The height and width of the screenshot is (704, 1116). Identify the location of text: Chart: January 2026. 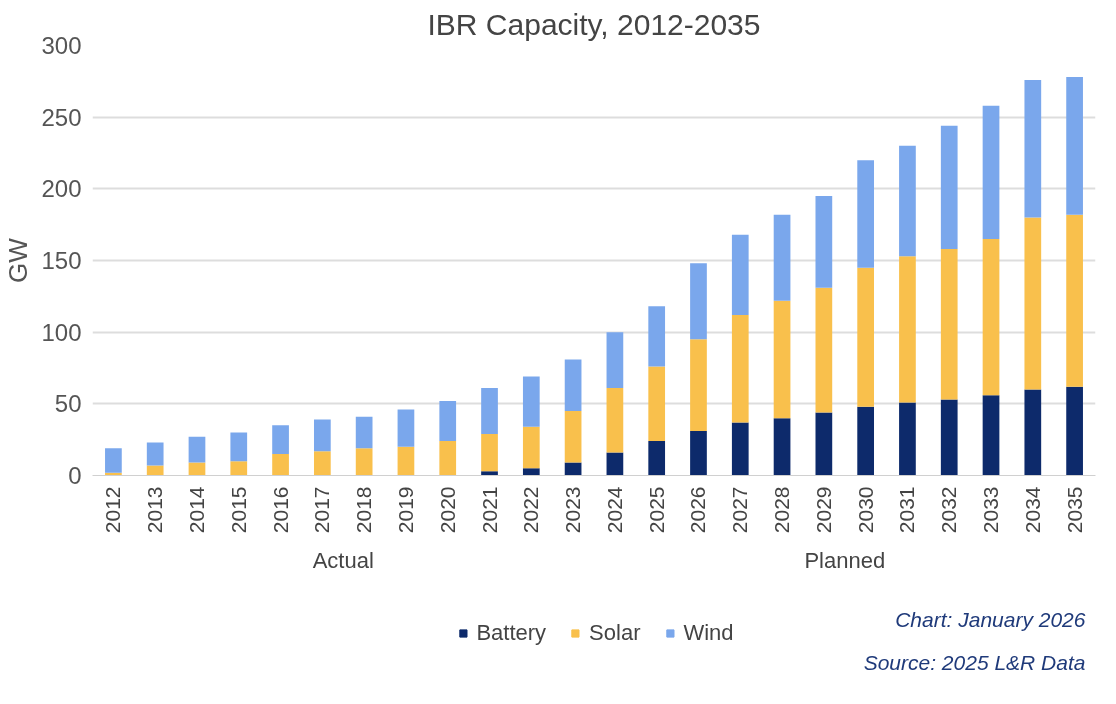
(990, 619).